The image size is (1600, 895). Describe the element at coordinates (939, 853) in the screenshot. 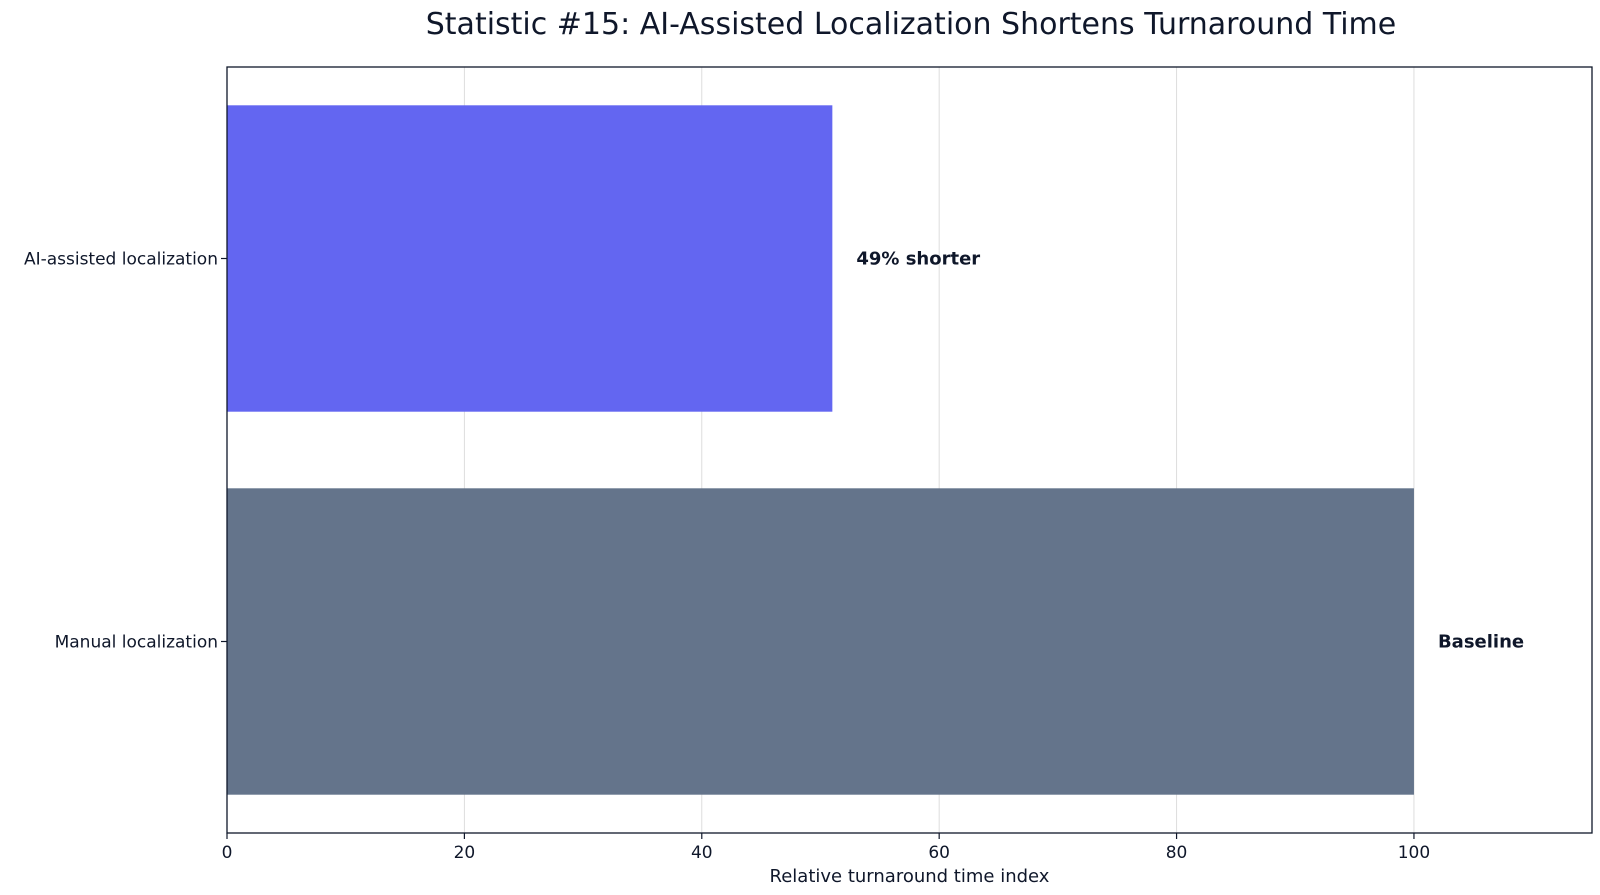

I see `x-tick-label: 60` at that location.